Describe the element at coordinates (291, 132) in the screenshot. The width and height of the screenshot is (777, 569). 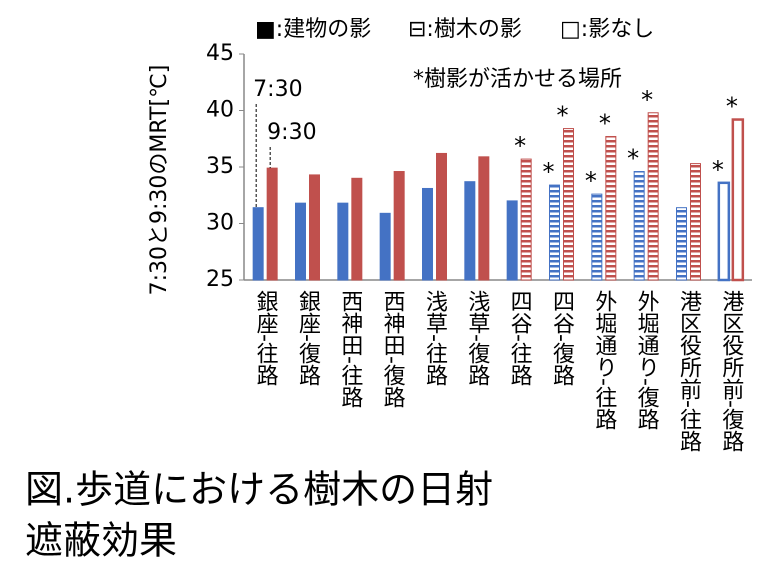
I see `series-label: 9:30` at that location.